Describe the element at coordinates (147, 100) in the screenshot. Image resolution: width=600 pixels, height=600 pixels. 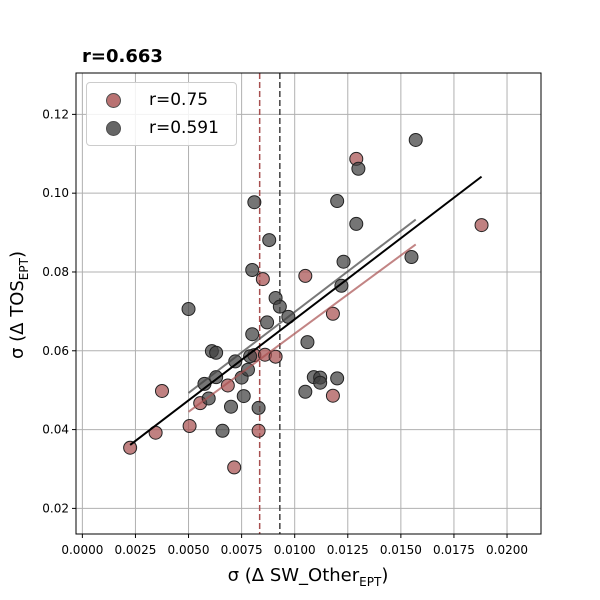
I see `legend-item-series-1: r=0.75` at that location.